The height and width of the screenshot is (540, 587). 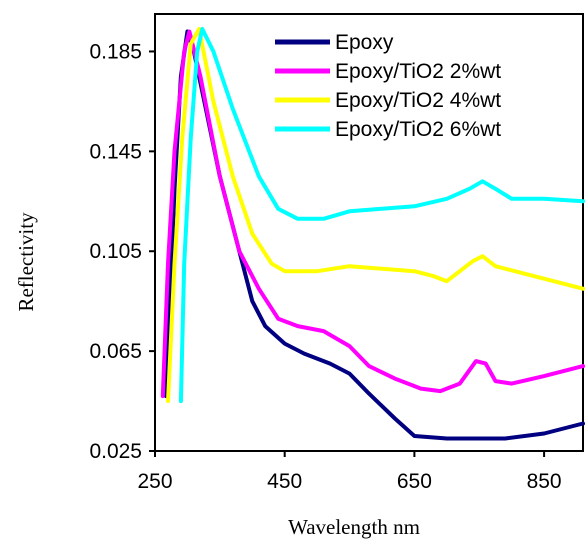 What do you see at coordinates (115, 451) in the screenshot?
I see `y-tick-label: 0.025` at bounding box center [115, 451].